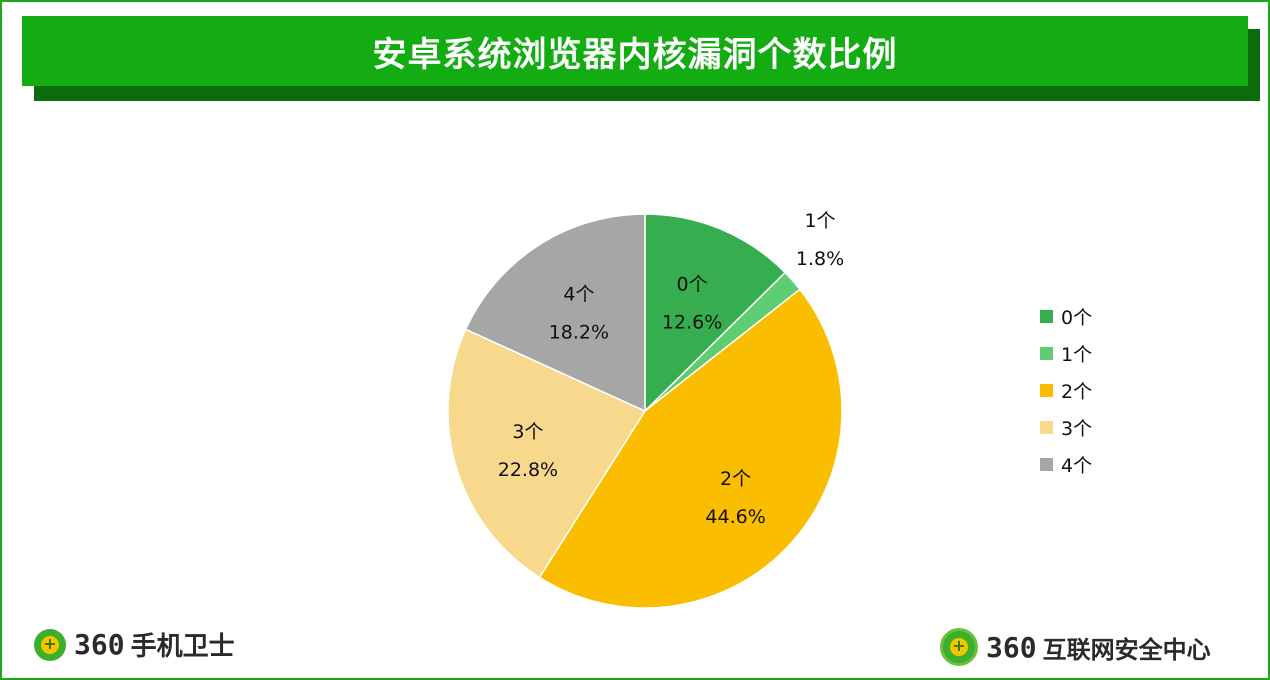 This screenshot has width=1270, height=680. I want to click on chart-legend: 0个 1个 2个 3个 4个, so click(1066, 390).